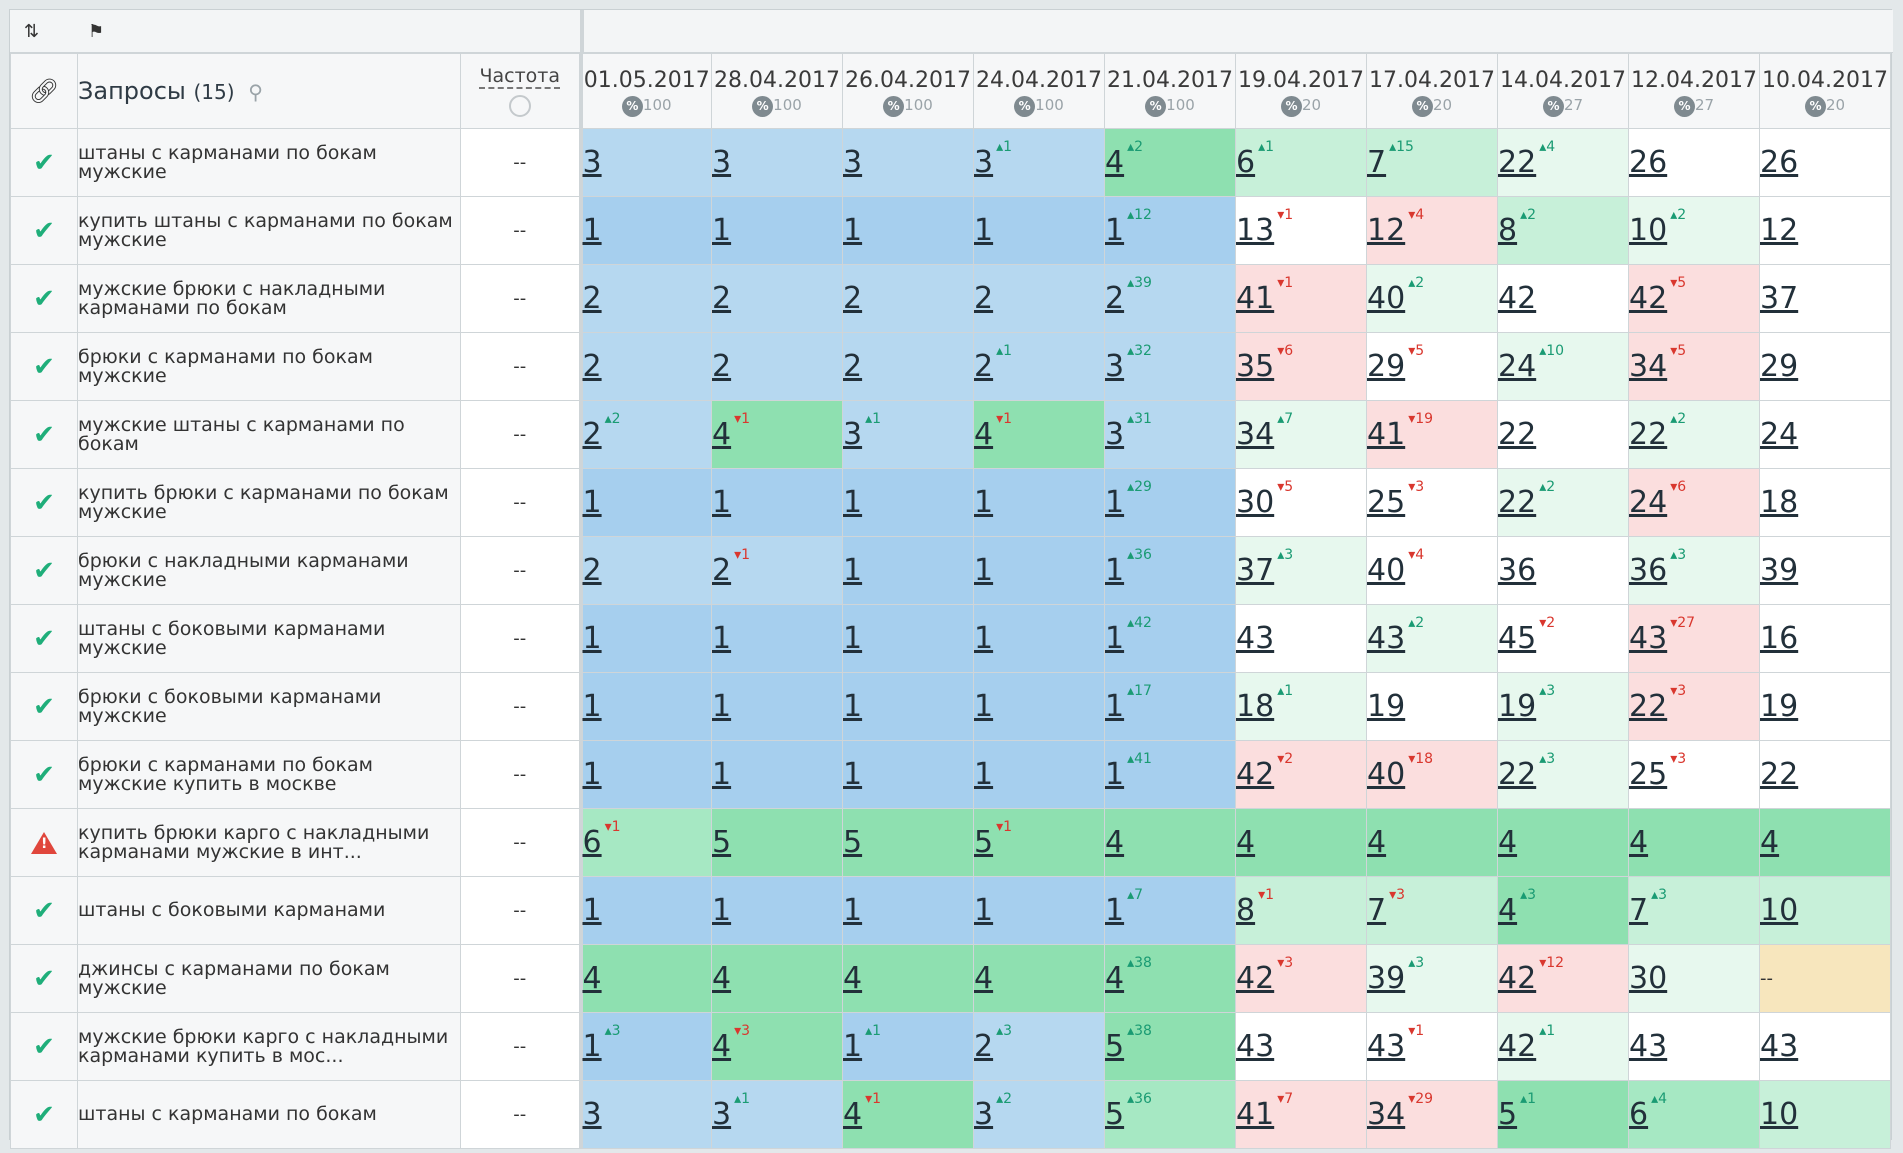  I want to click on position-value: 7, so click(1639, 910).